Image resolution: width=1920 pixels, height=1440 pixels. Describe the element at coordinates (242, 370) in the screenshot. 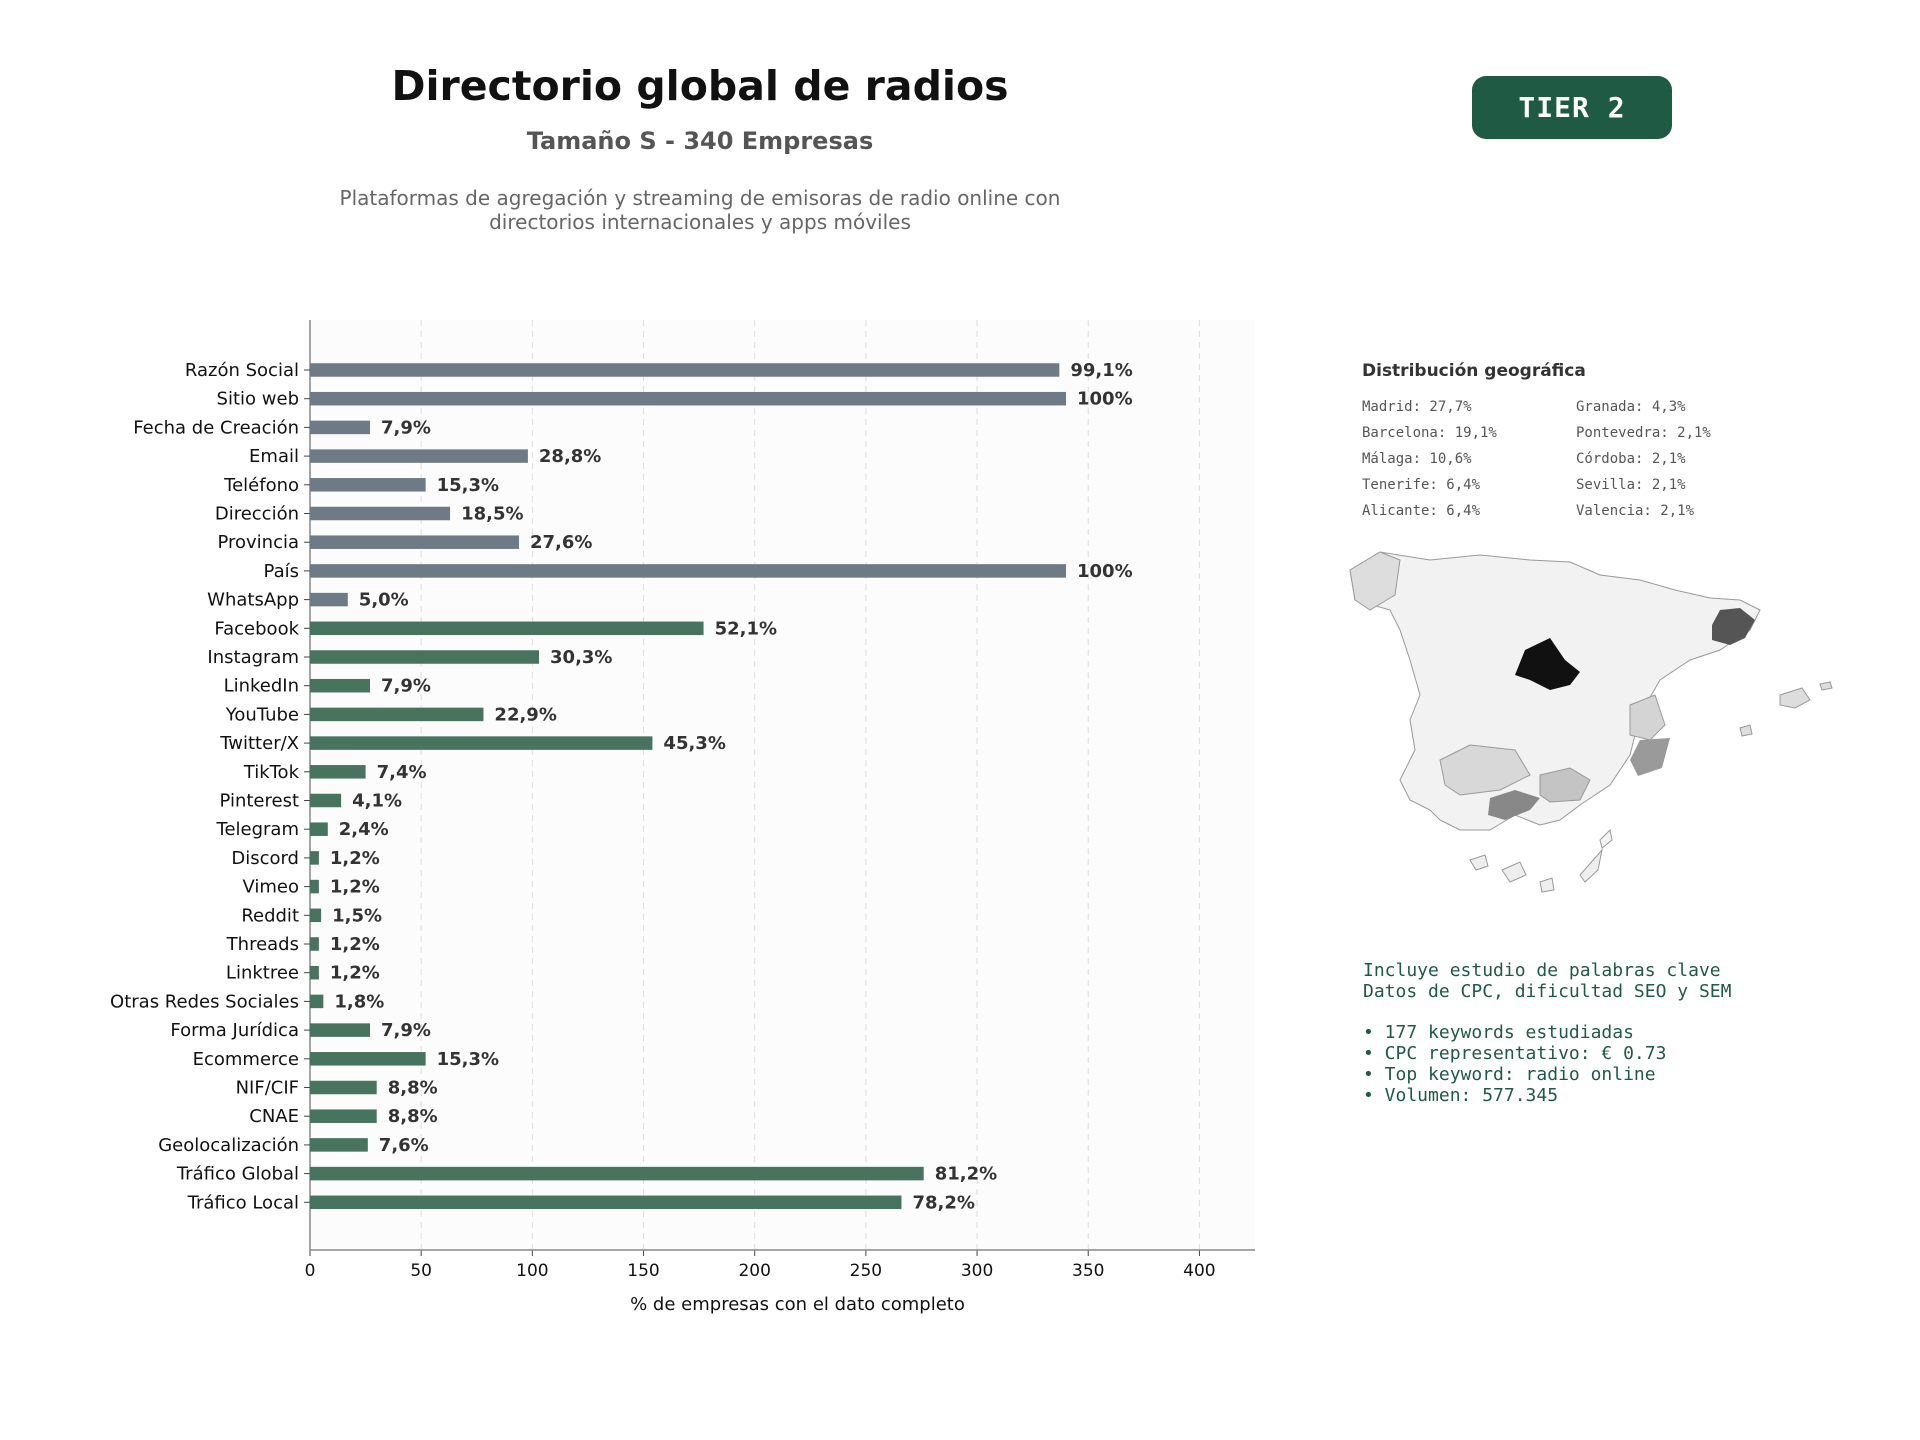

I see `category-label: Razón Social` at that location.